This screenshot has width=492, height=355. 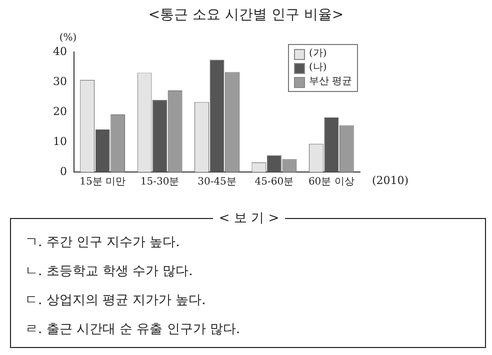 I want to click on text: ㄱ. 주간 인구 지수가 높다., so click(x=102, y=242).